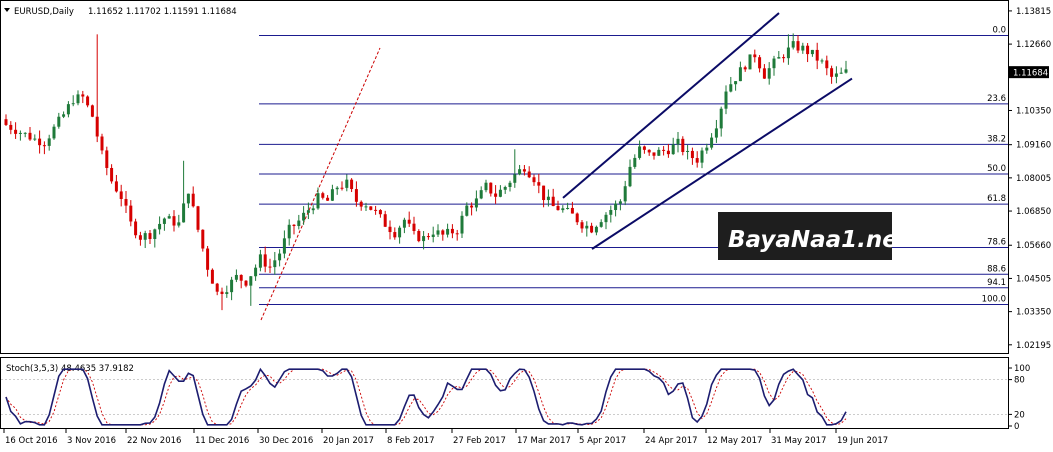 The width and height of the screenshot is (1053, 452). What do you see at coordinates (162, 12) in the screenshot?
I see `ohlc-label: 1.11652 1.11702 1.11591 1.11684` at bounding box center [162, 12].